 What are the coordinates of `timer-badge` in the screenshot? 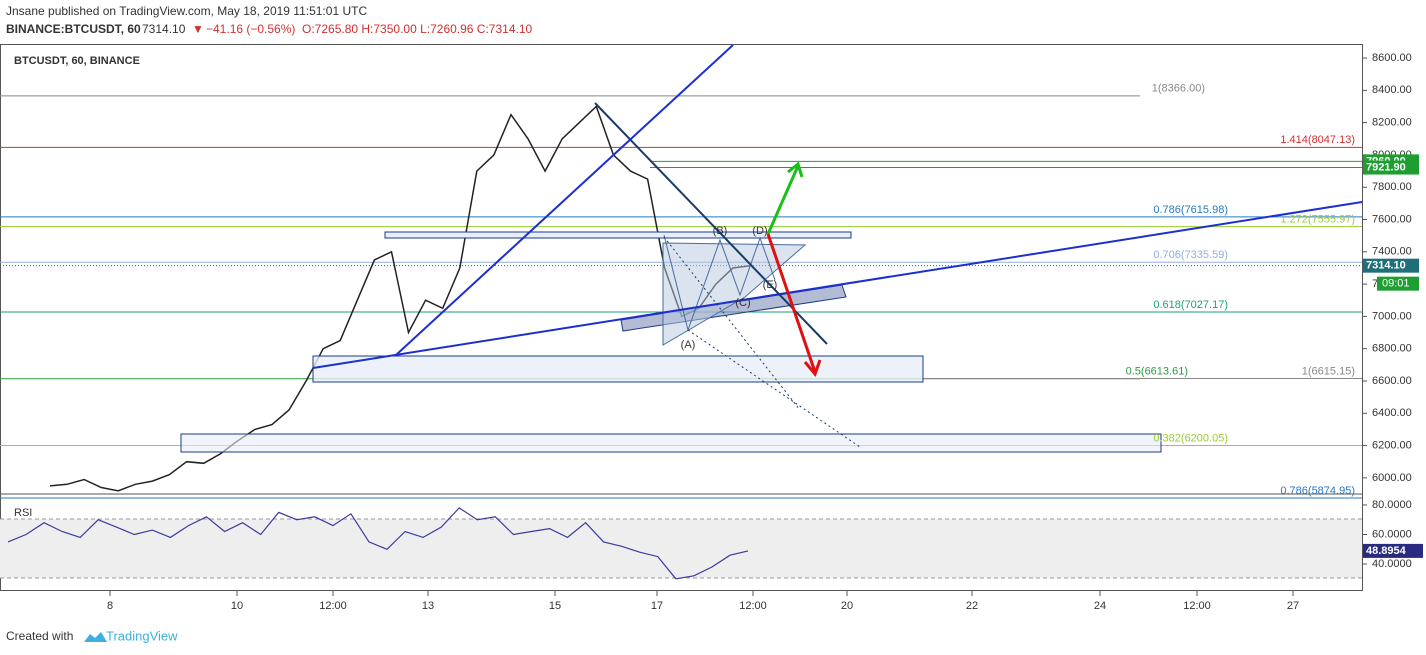 It's located at (1398, 283).